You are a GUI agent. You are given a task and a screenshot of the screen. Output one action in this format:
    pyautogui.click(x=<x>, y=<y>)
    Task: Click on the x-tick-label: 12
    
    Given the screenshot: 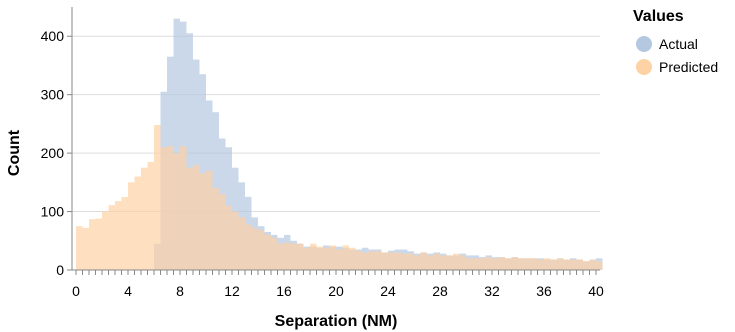 What is the action you would take?
    pyautogui.click(x=232, y=291)
    